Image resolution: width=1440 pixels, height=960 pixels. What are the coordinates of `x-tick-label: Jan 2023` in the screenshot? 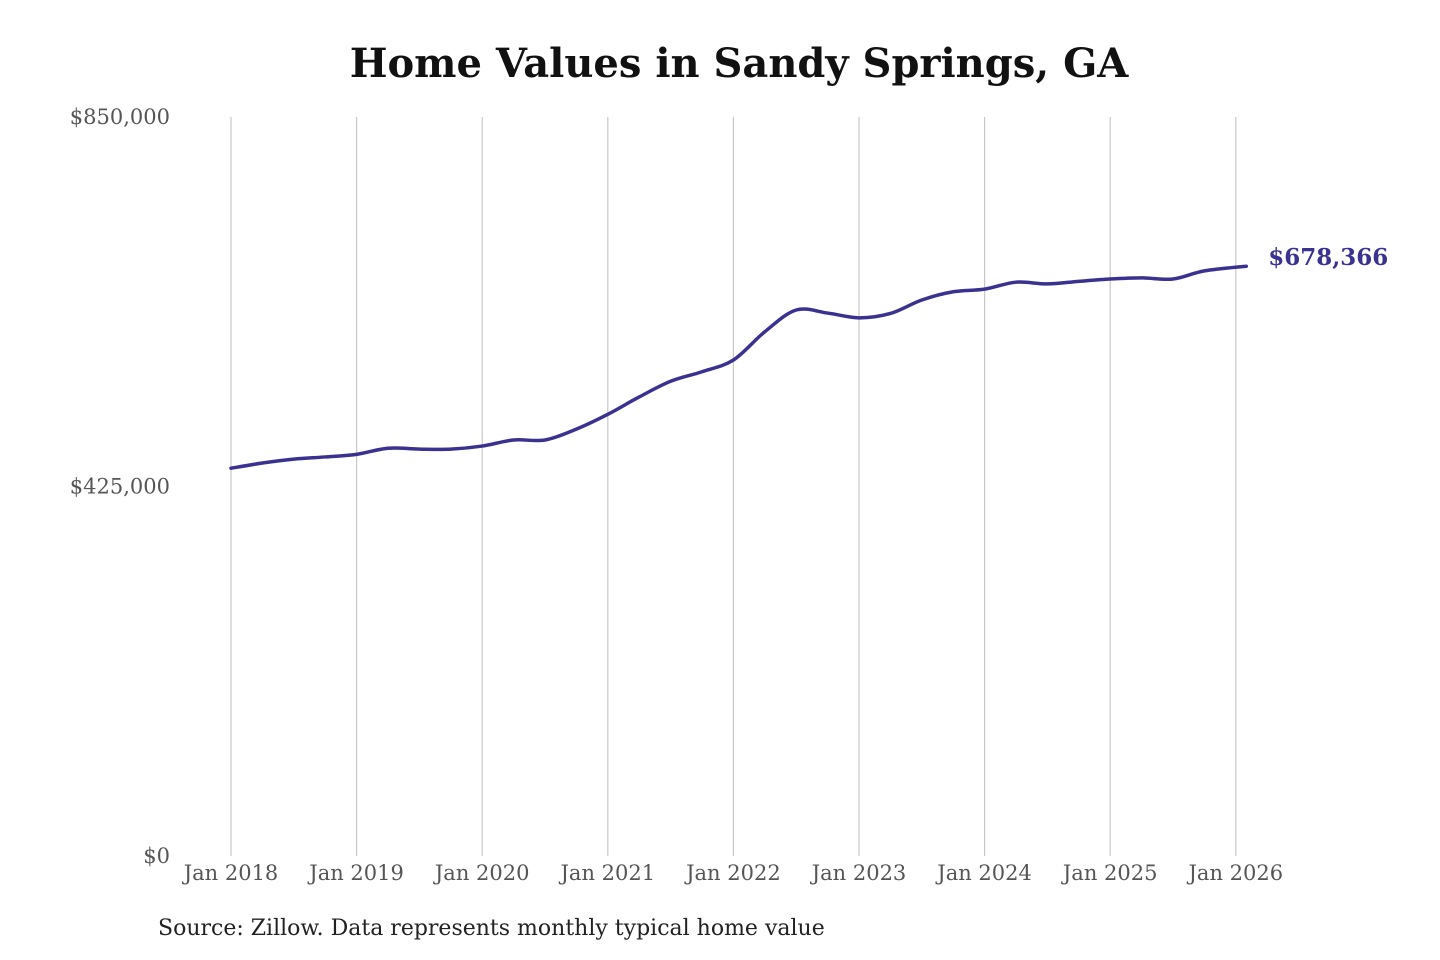 It's located at (858, 873).